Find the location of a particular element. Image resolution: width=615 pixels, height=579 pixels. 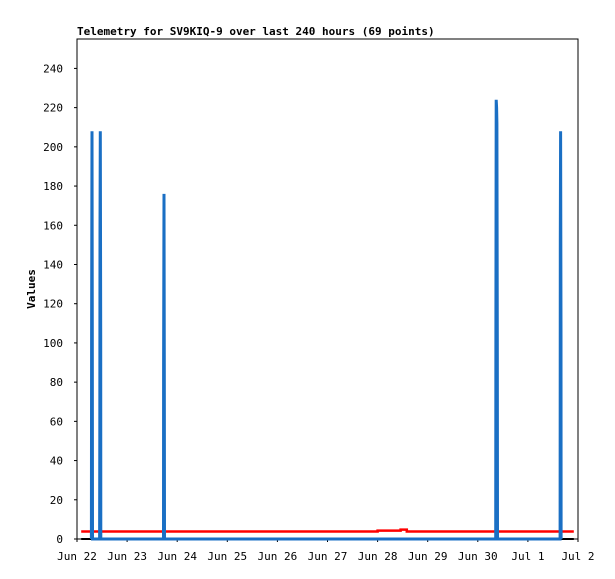

x-tick-label: Jun 23 is located at coordinates (127, 556).